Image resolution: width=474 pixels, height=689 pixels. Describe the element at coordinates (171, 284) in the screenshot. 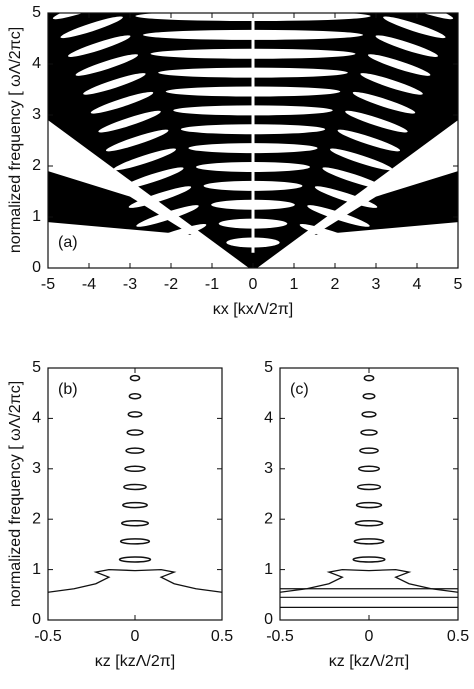

I see `x-tick-label: -2` at that location.